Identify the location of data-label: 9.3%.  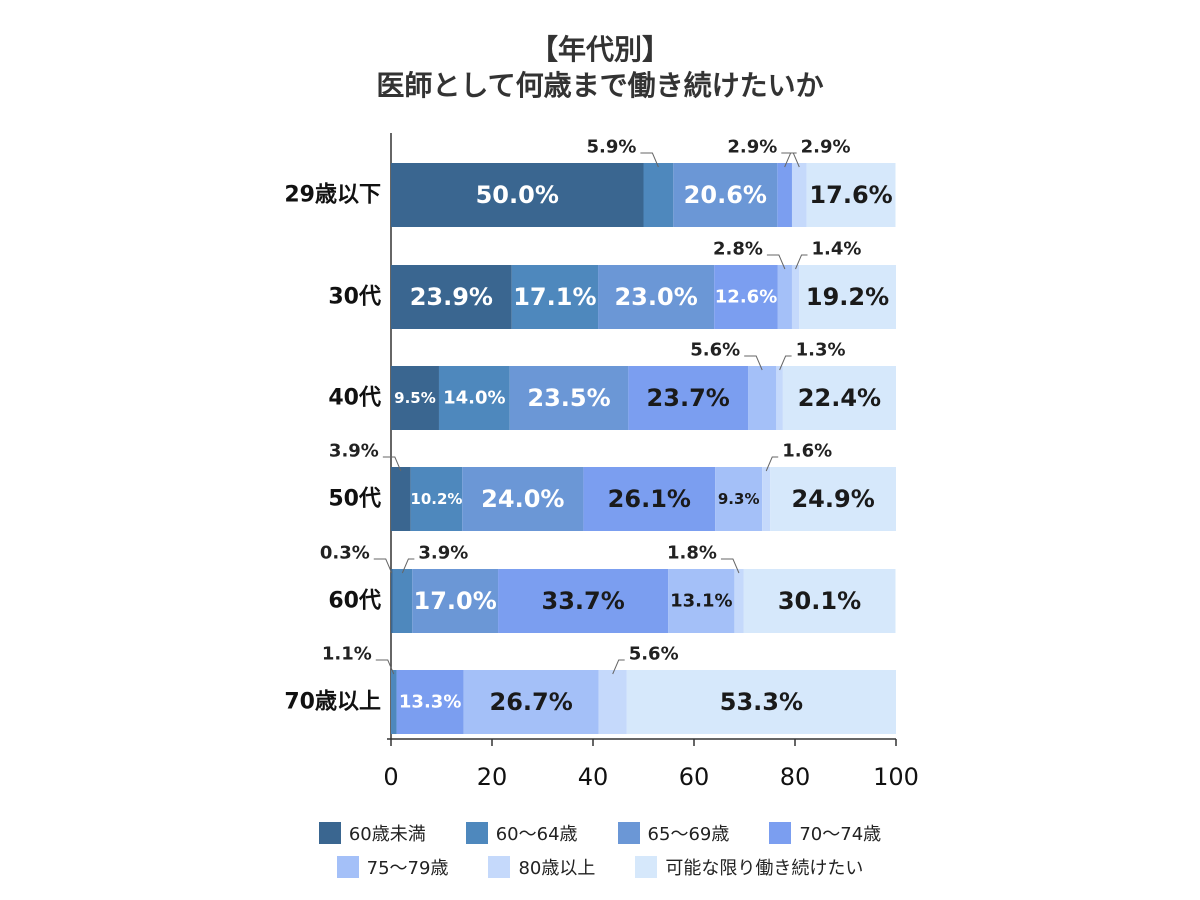
(739, 499).